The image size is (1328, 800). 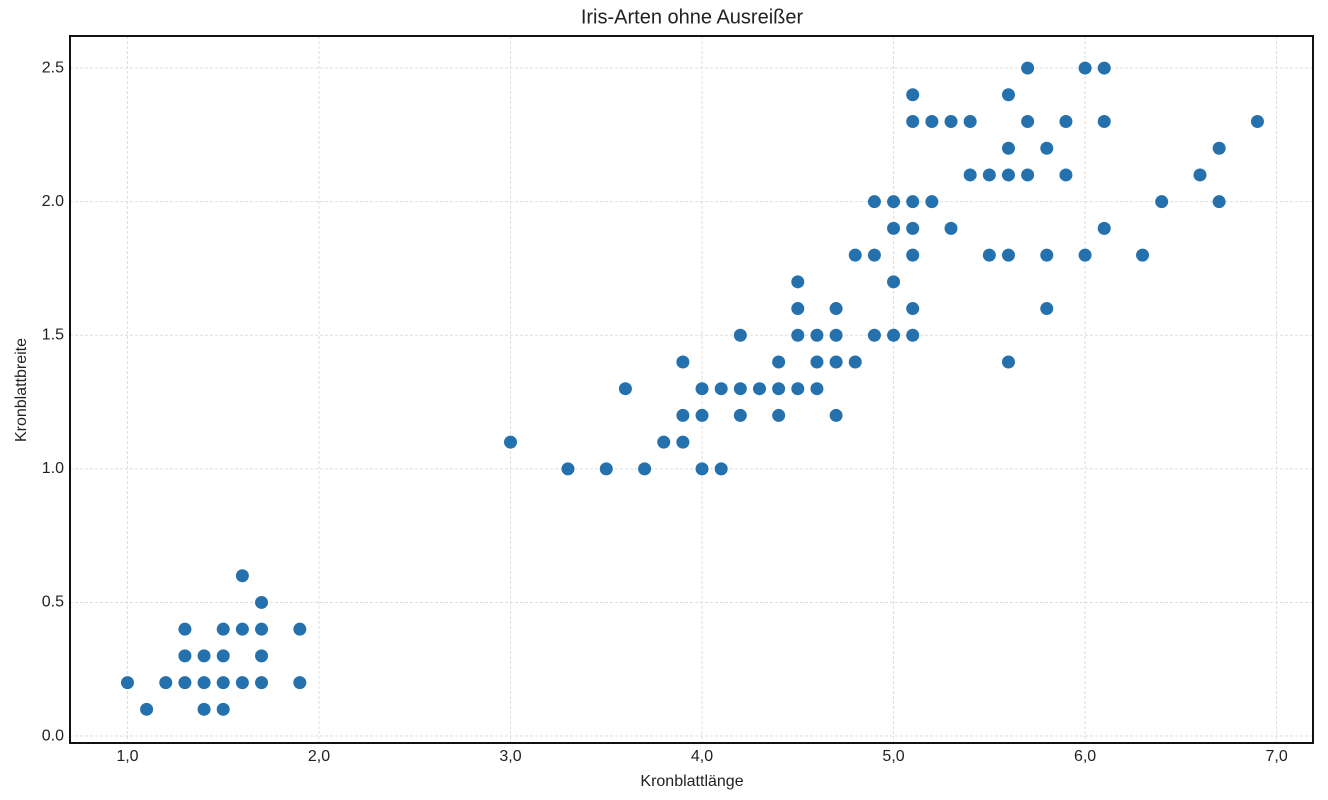 I want to click on x-tick-label: 4,0, so click(x=702, y=756).